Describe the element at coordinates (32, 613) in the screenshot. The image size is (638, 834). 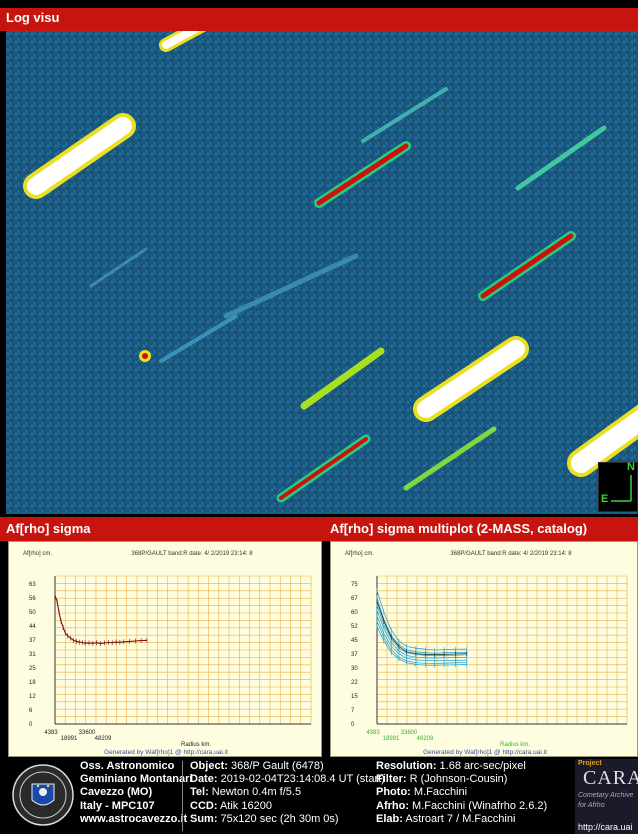
I see `y-tick-label: 50` at that location.